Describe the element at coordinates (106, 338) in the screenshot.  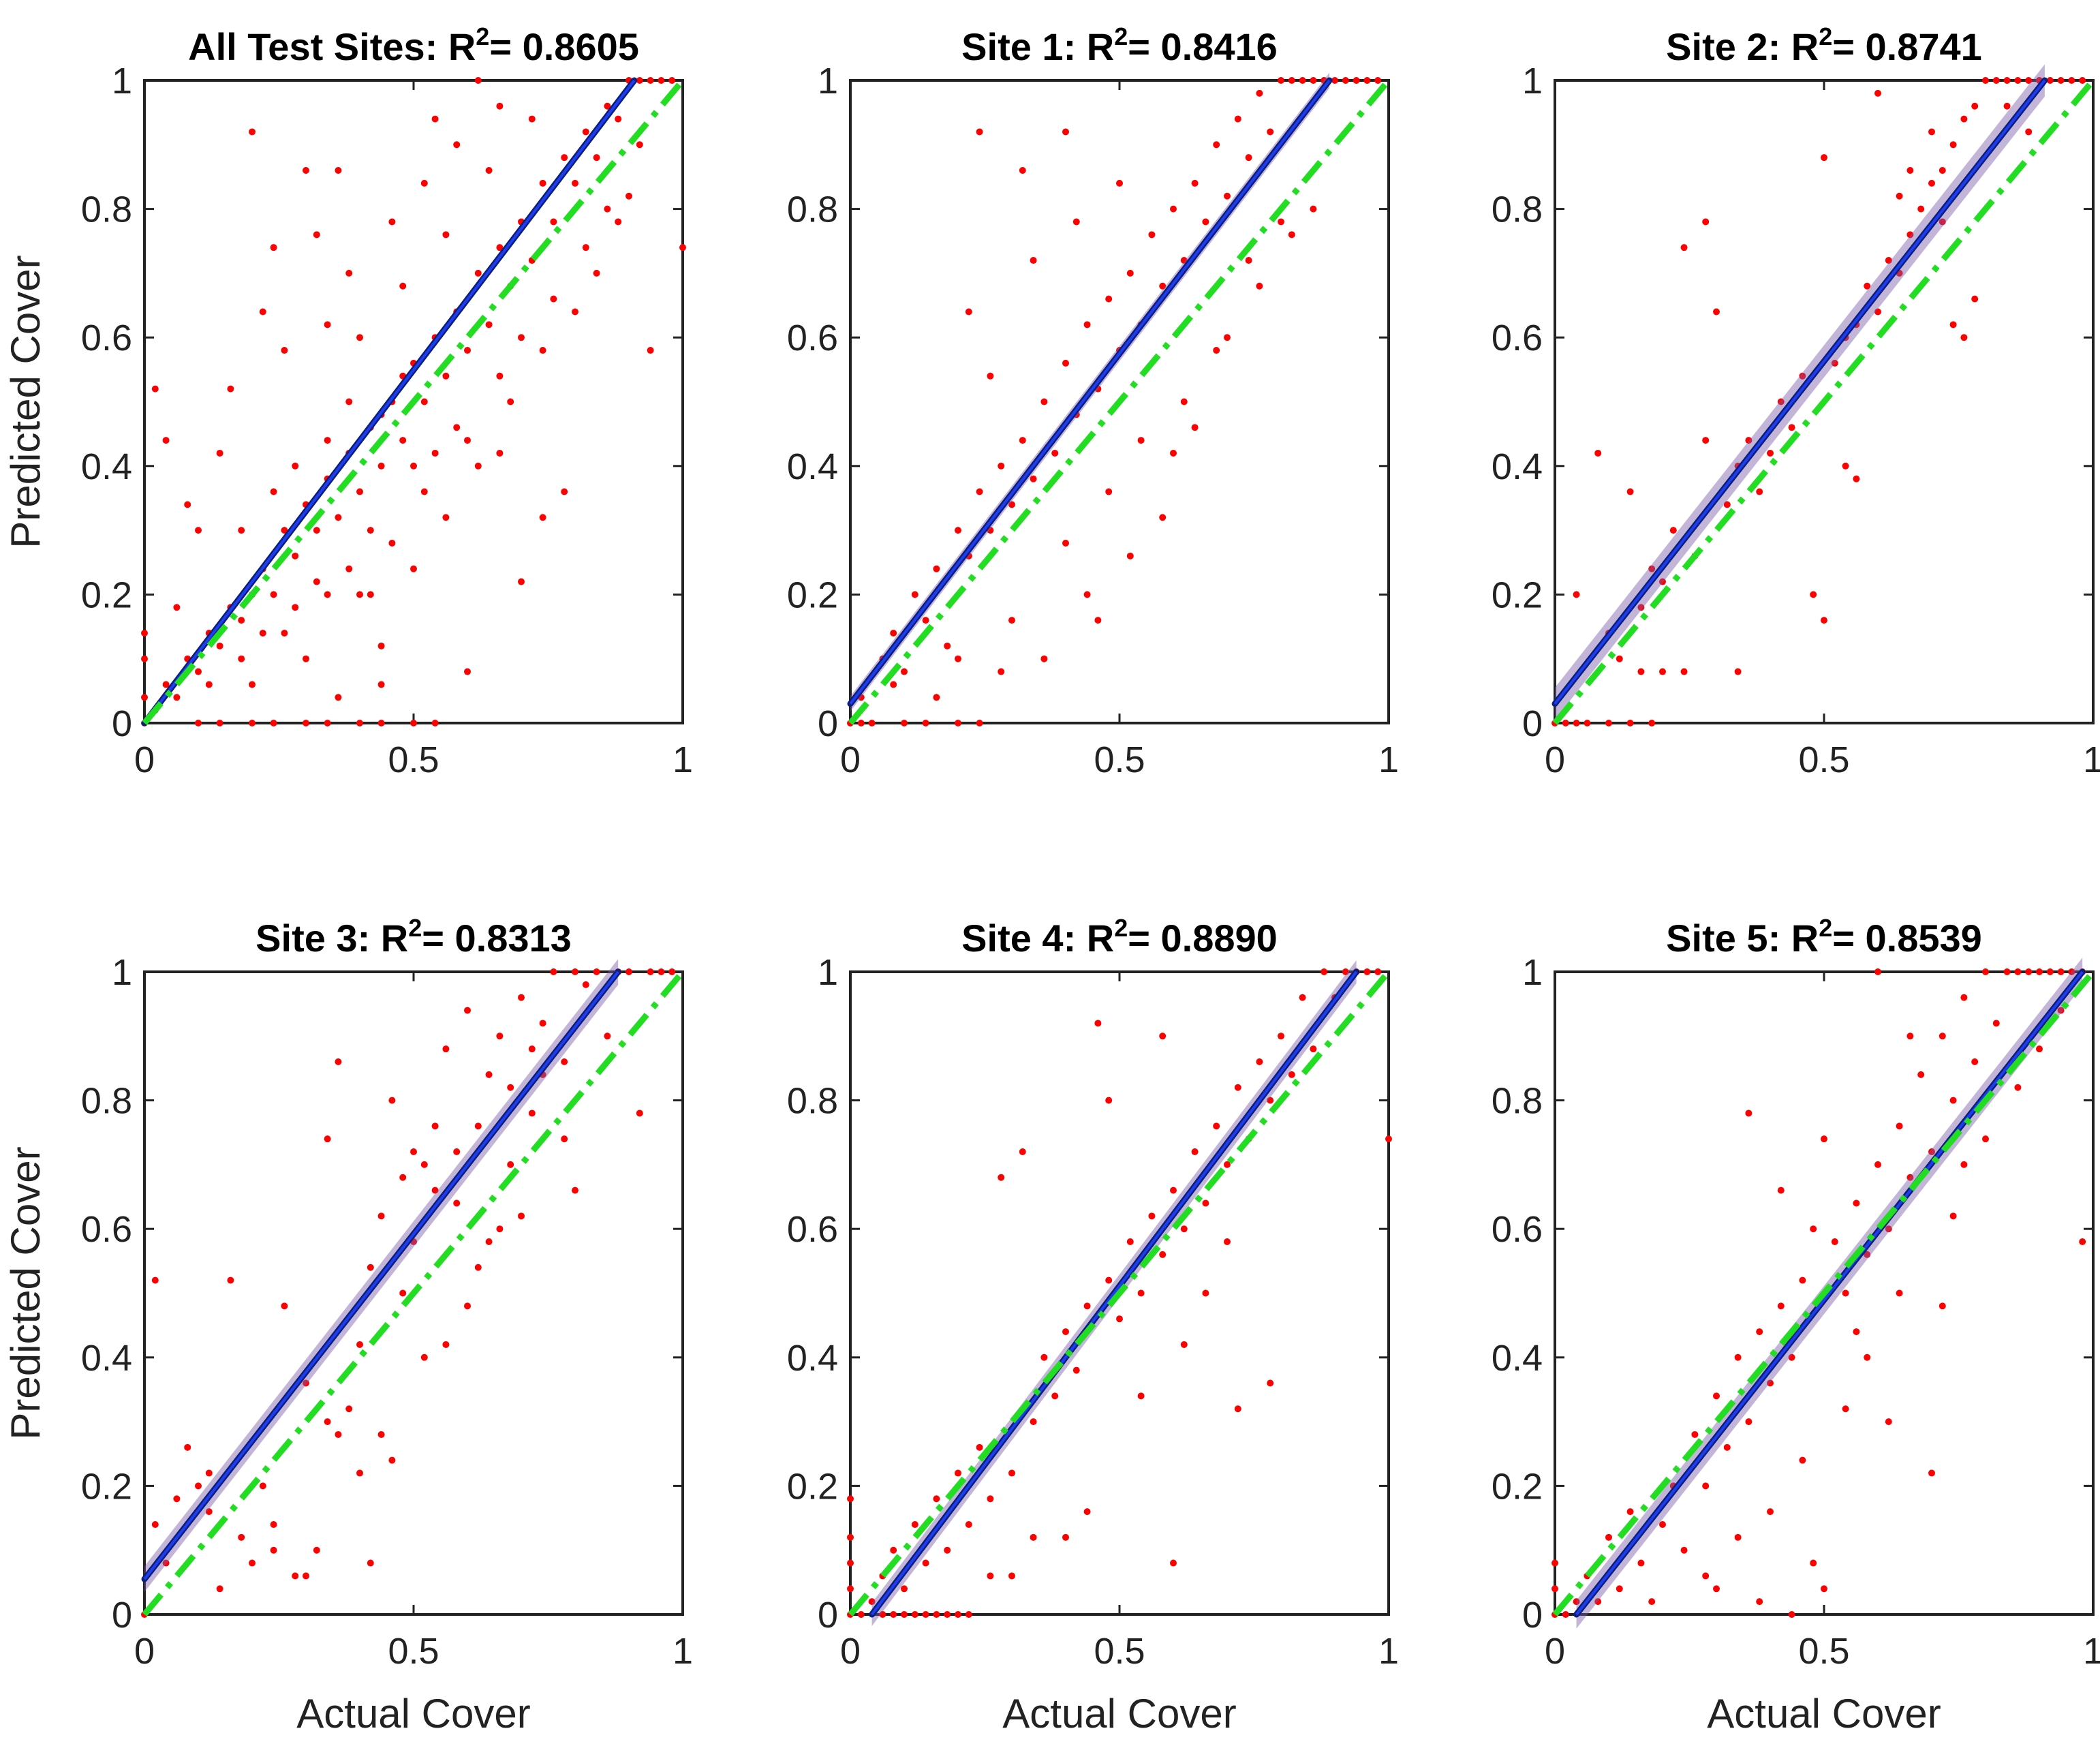
I see `y-tick-label: 0.6` at that location.